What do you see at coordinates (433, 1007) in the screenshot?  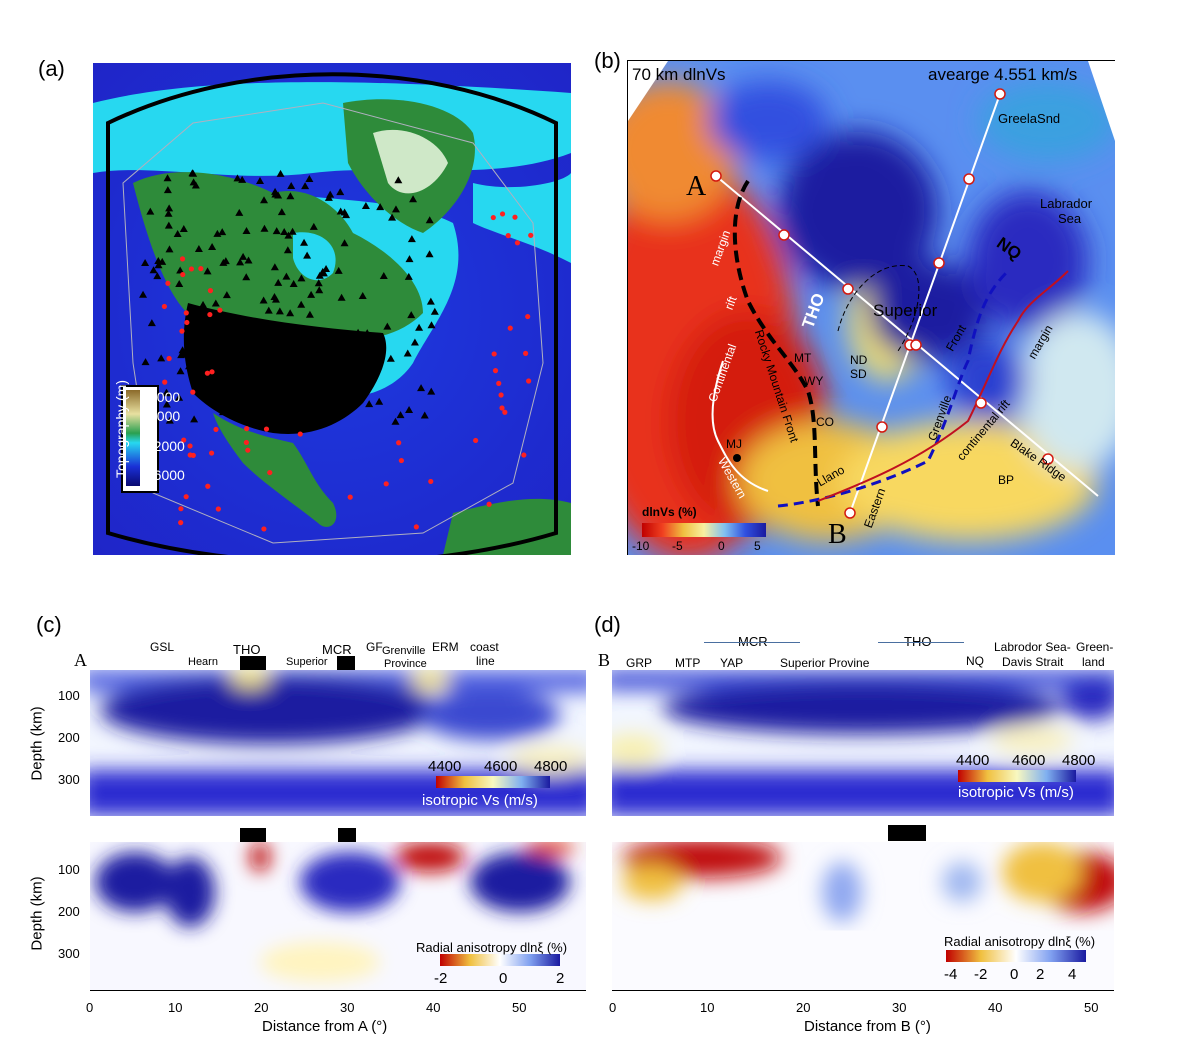 I see `x-tick-c-40: 40` at bounding box center [433, 1007].